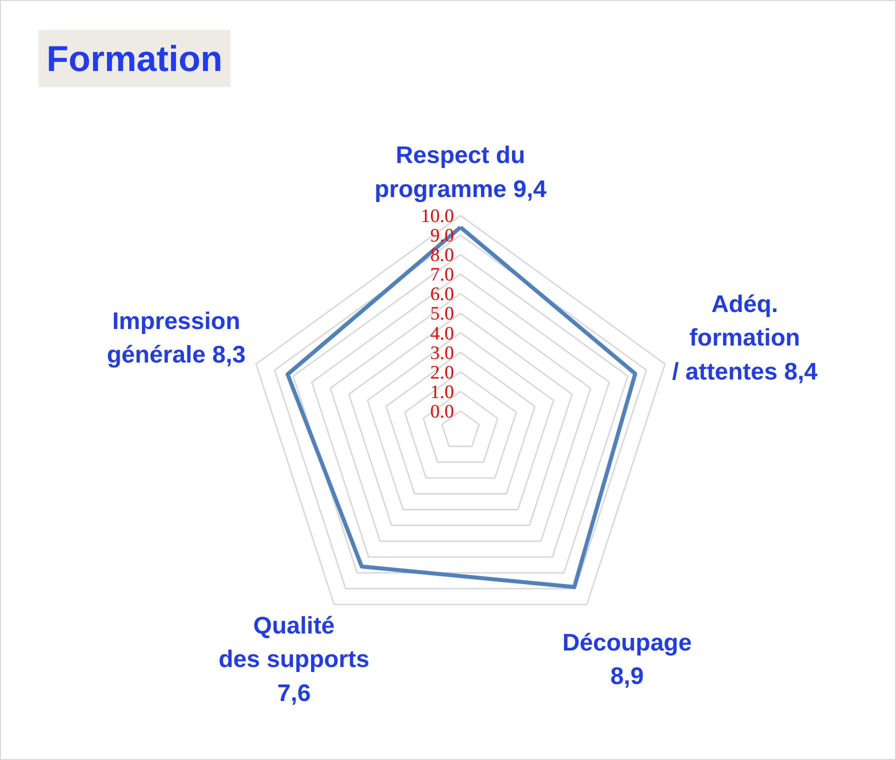 The image size is (896, 760). Describe the element at coordinates (134, 58) in the screenshot. I see `chart-title: Formation` at that location.